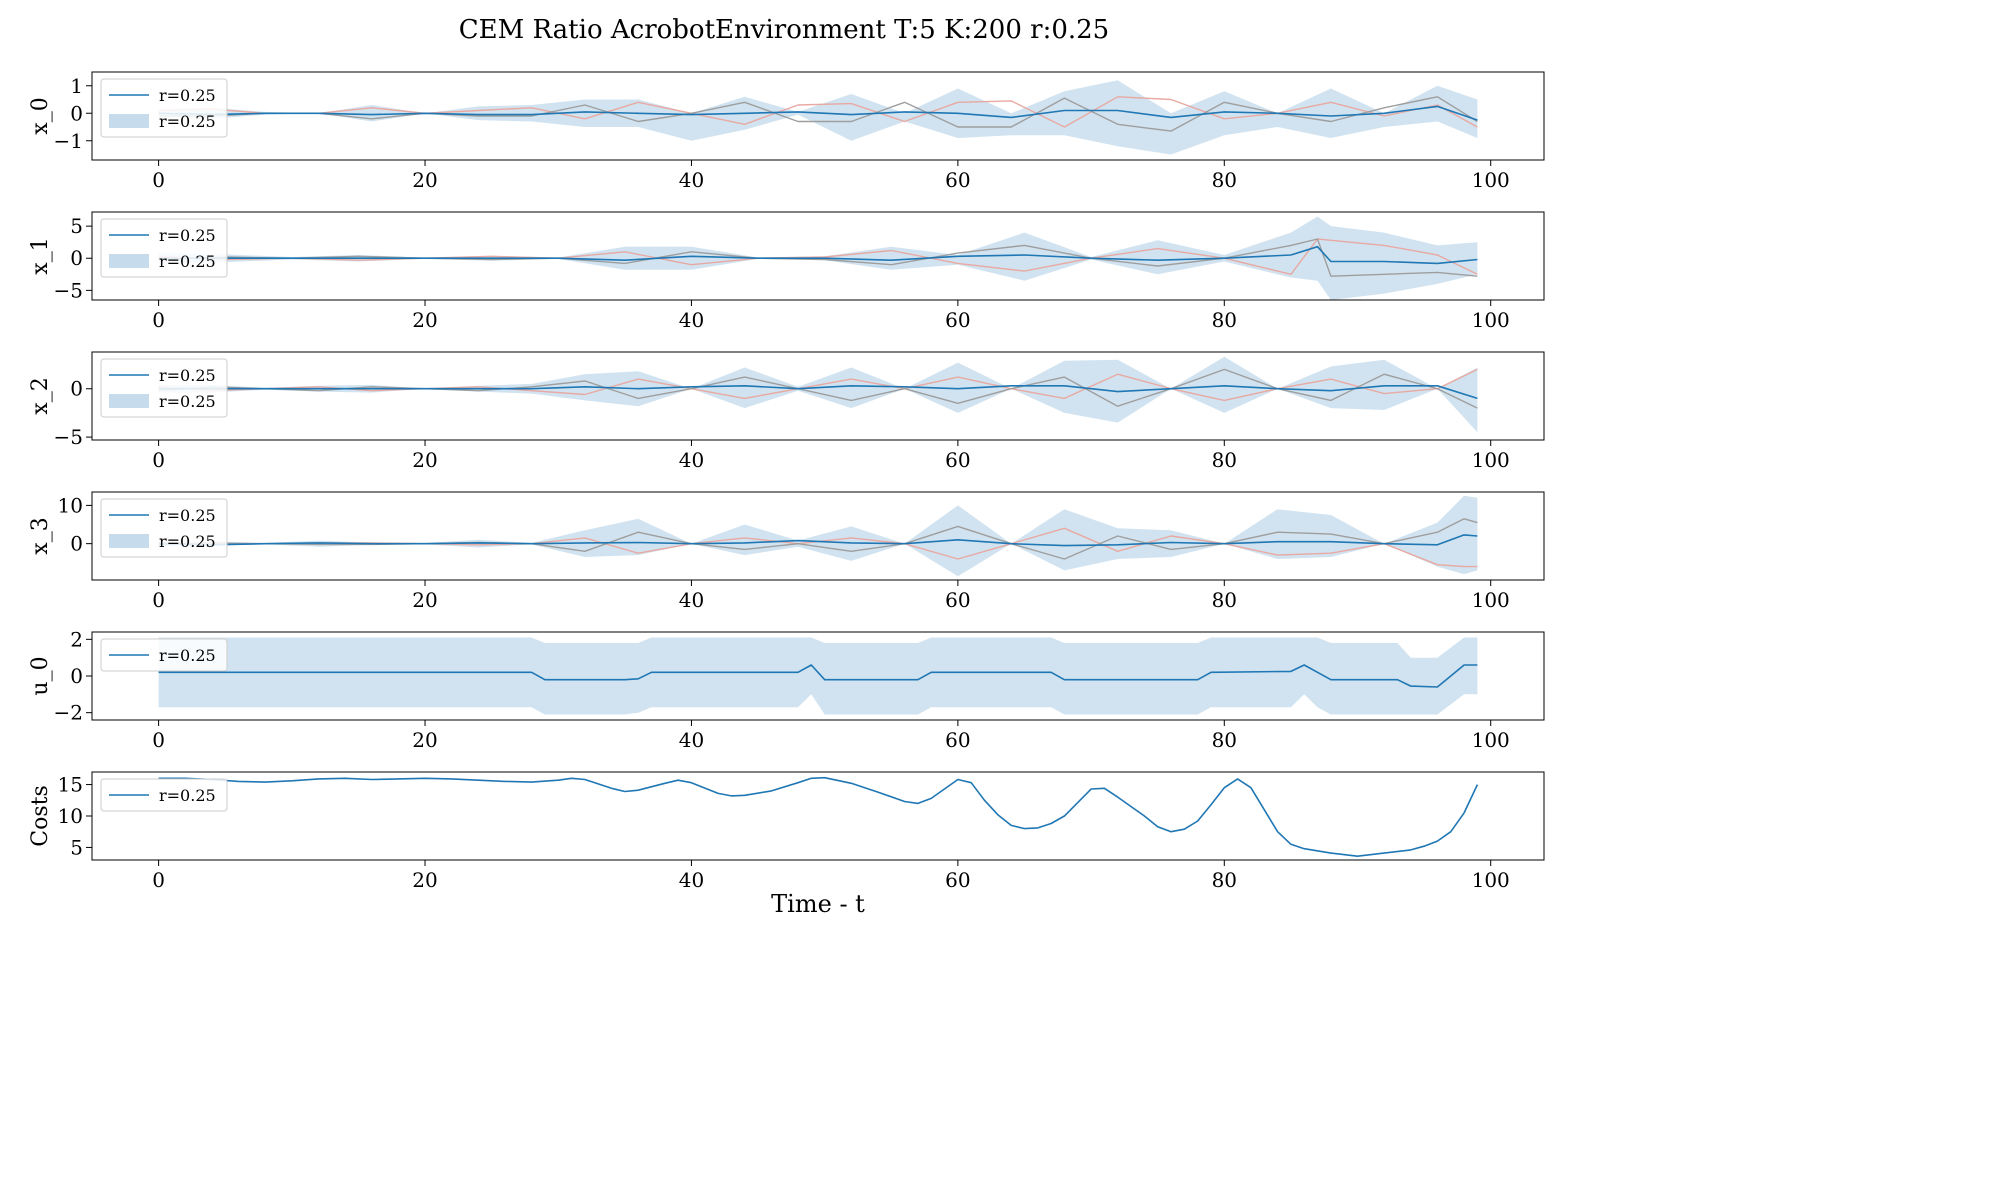  What do you see at coordinates (40, 255) in the screenshot?
I see `y-axis-label: x_1` at bounding box center [40, 255].